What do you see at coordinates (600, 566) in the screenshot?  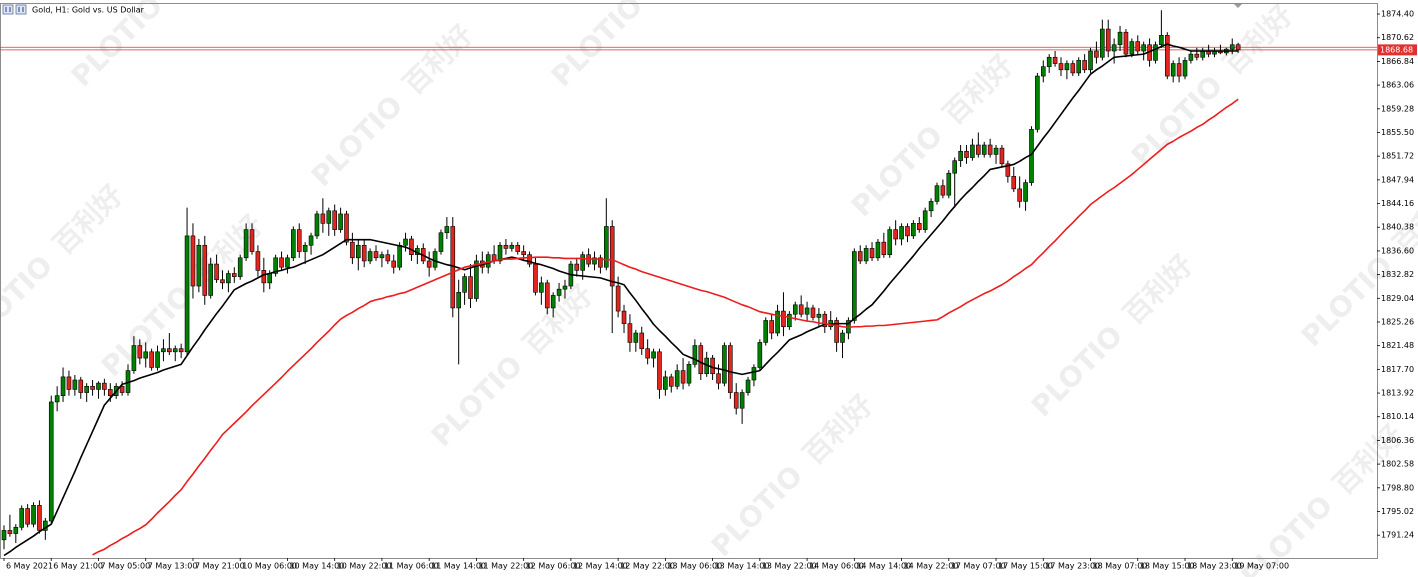 I see `x-tick-label: 12 May 14:00` at bounding box center [600, 566].